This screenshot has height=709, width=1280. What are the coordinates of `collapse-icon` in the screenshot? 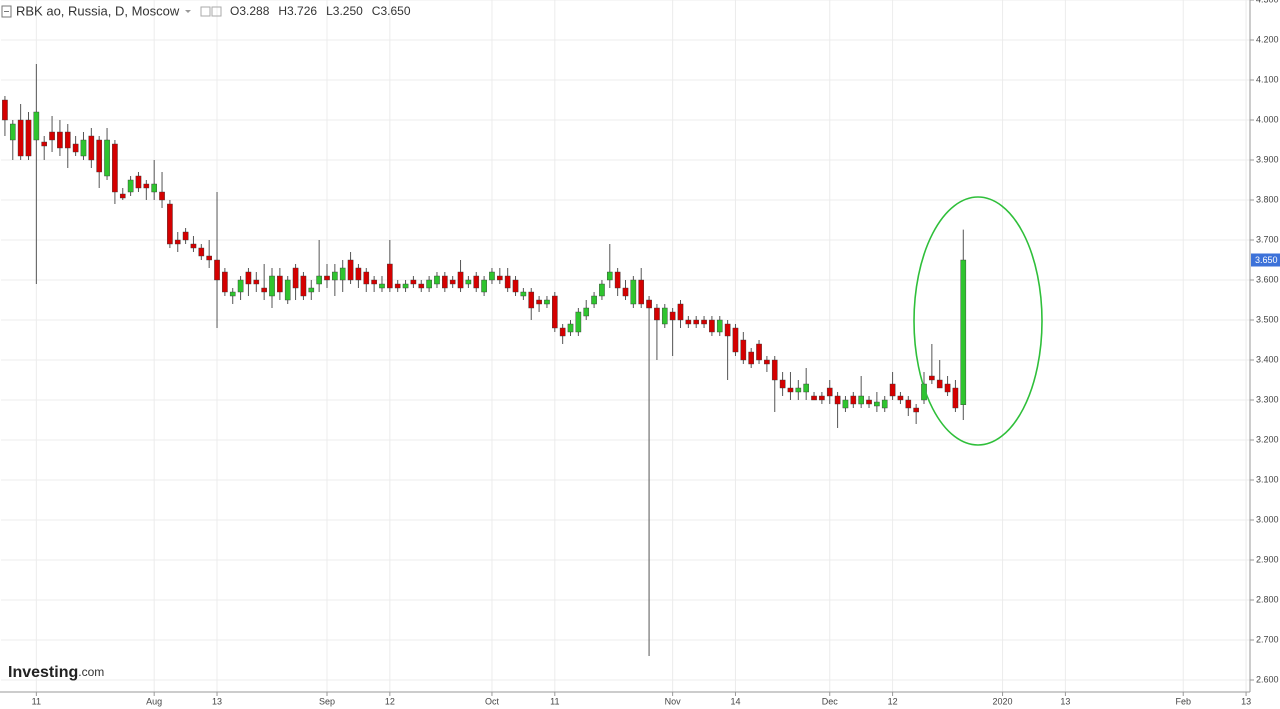 It's located at (6, 11).